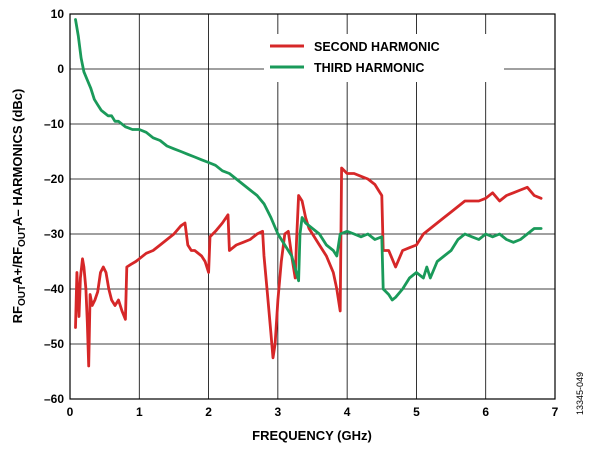 The image size is (589, 450). I want to click on y-axis-title: RFOUTA+/RFOUTA– HARMONICS (dBc), so click(19, 206).